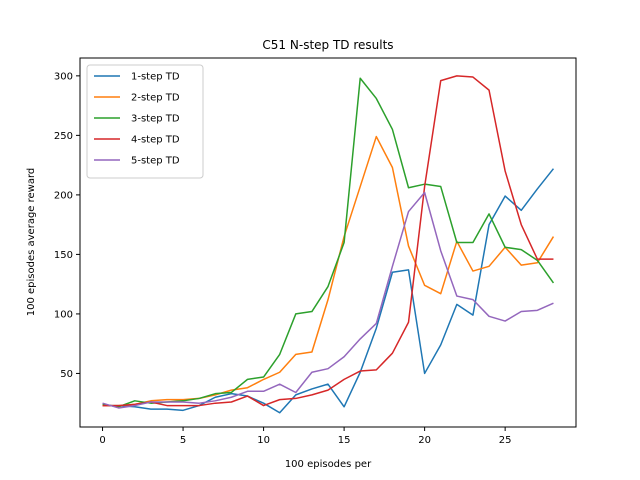 This screenshot has height=480, width=640. What do you see at coordinates (263, 440) in the screenshot?
I see `x-tick-label: 10` at bounding box center [263, 440].